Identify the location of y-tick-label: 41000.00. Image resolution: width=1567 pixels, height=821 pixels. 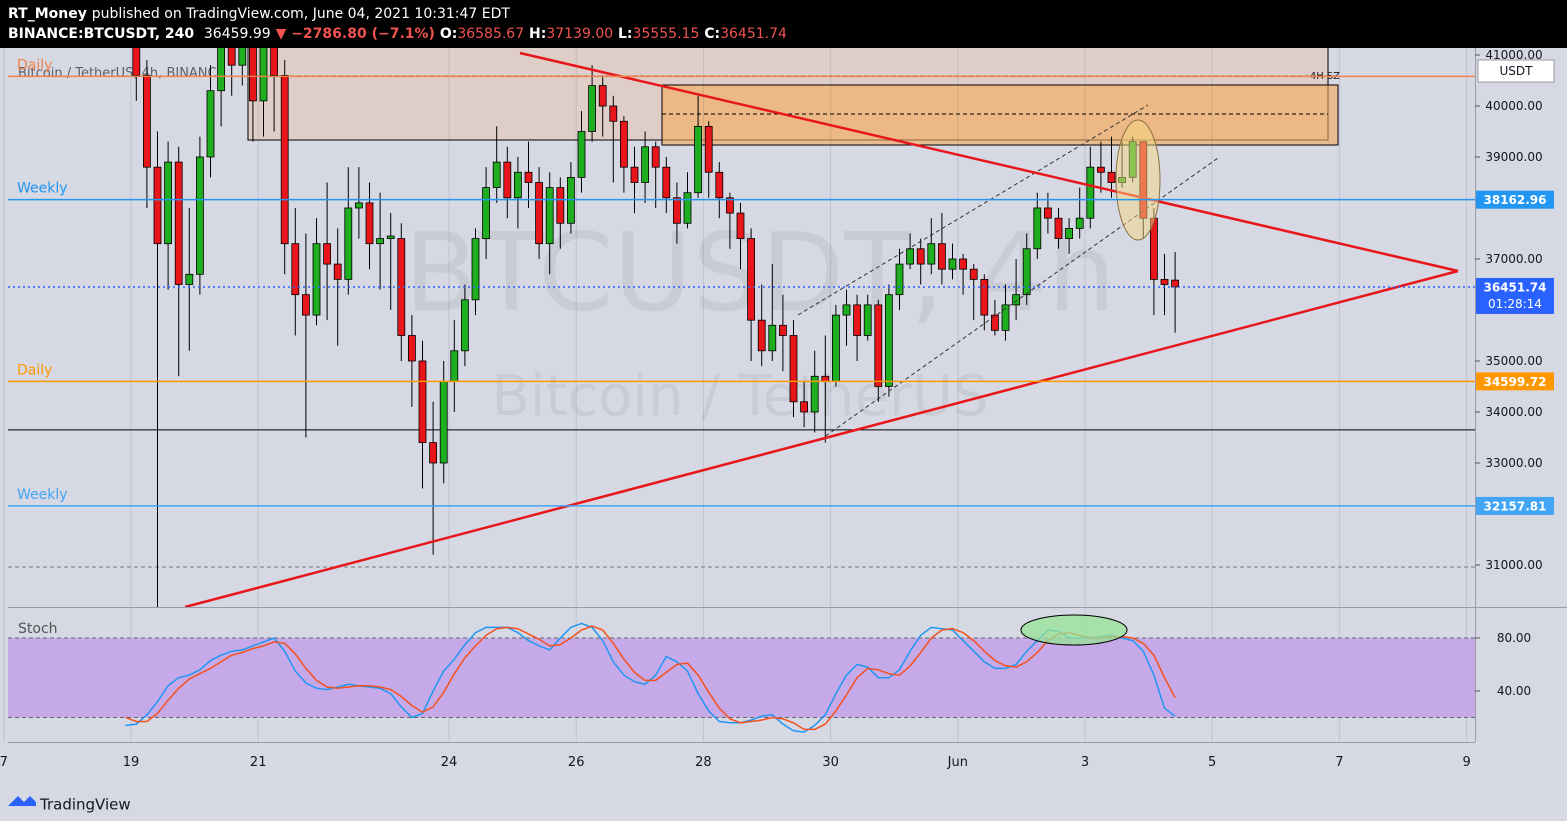
(1513, 55).